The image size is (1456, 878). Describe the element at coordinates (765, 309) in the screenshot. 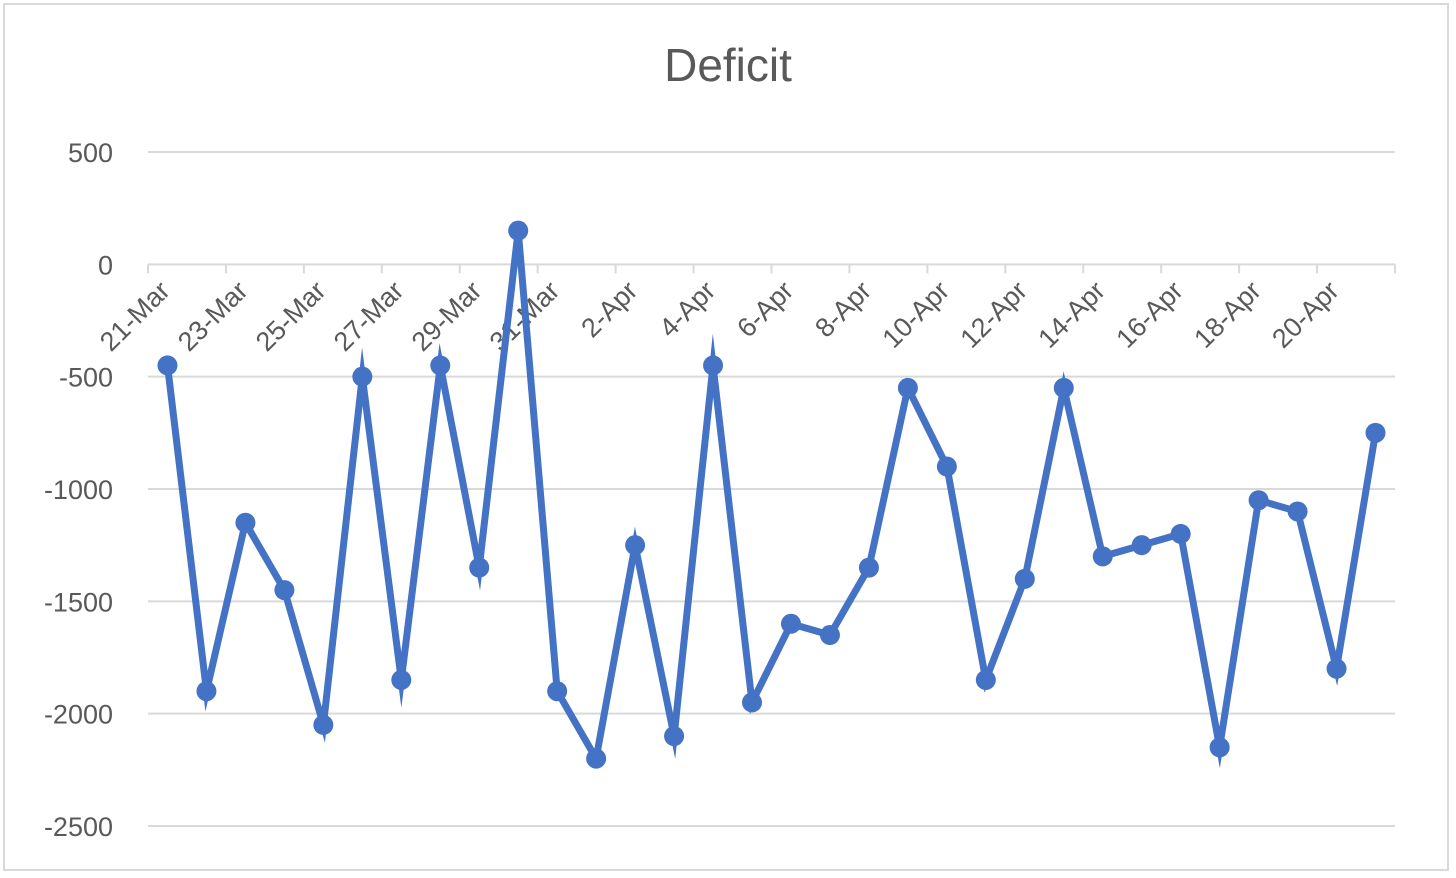

I see `x-tick-label: 6-Apr` at that location.